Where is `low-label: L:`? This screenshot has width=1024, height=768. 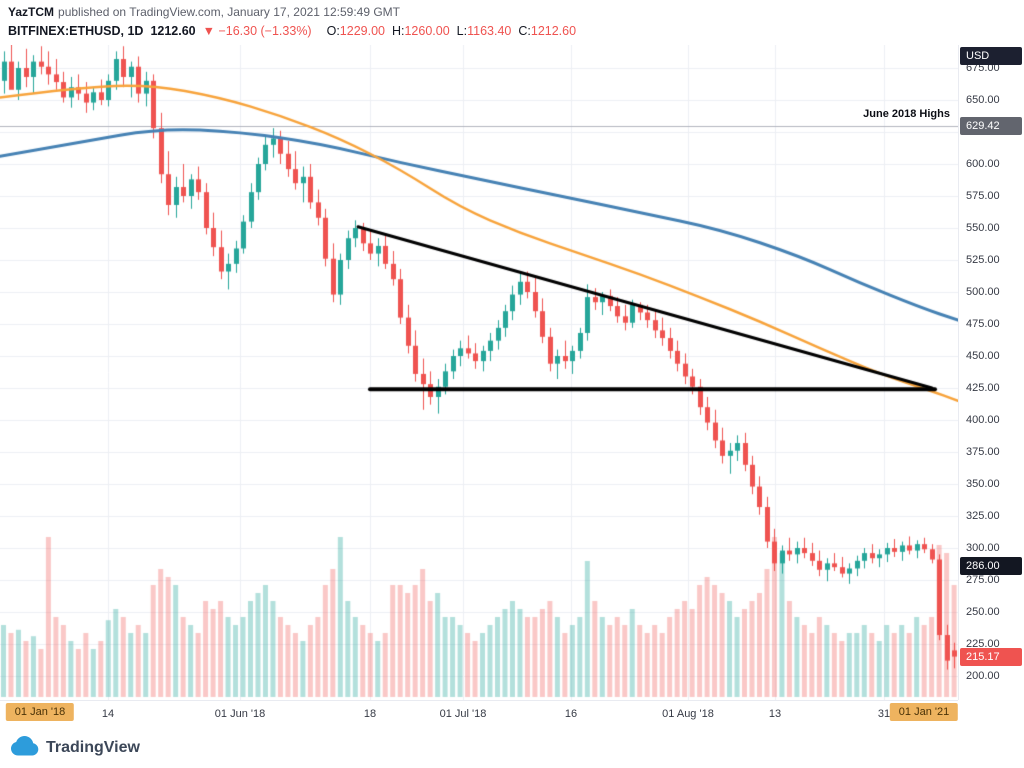
low-label: L: is located at coordinates (462, 31).